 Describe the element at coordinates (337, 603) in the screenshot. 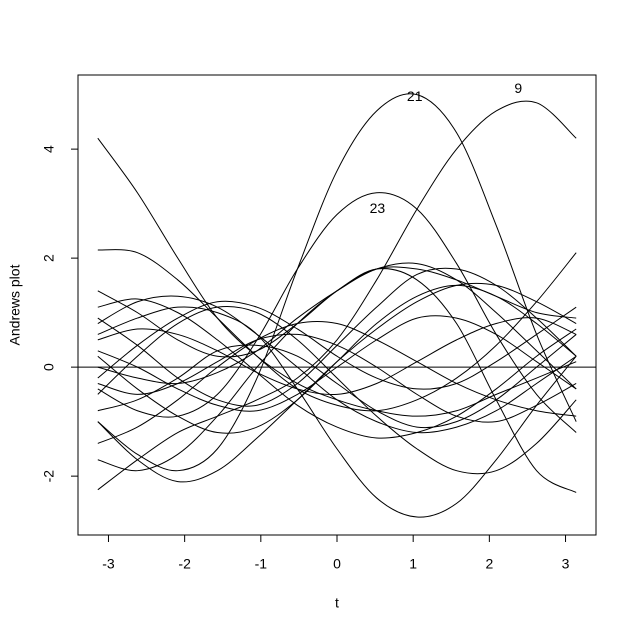

I see `x-axis-label: t` at that location.